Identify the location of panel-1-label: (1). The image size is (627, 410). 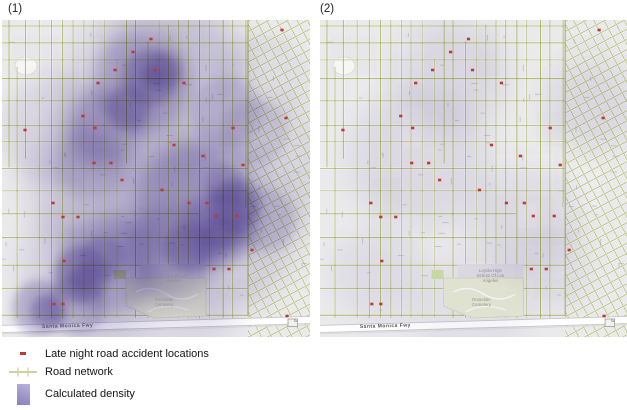
(15, 9).